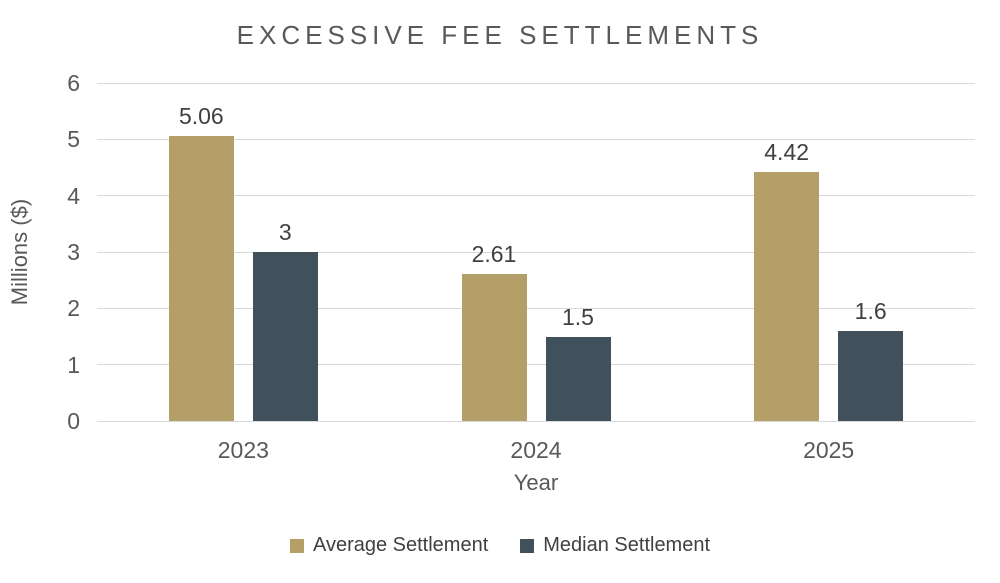 The image size is (1000, 583). I want to click on x-axis-title: Year, so click(536, 482).